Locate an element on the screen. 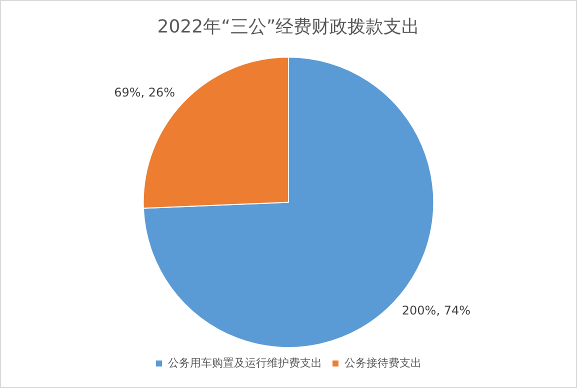 The height and width of the screenshot is (388, 577). data-label: 69%, 26% is located at coordinates (145, 93).